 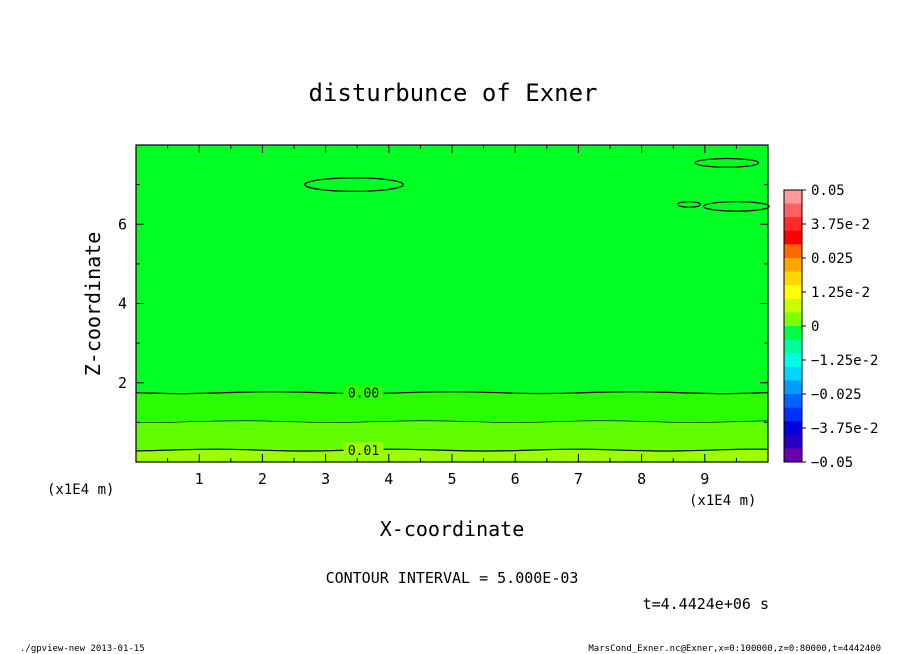 I want to click on colorbar-label: 3.75e-2, so click(x=840, y=225).